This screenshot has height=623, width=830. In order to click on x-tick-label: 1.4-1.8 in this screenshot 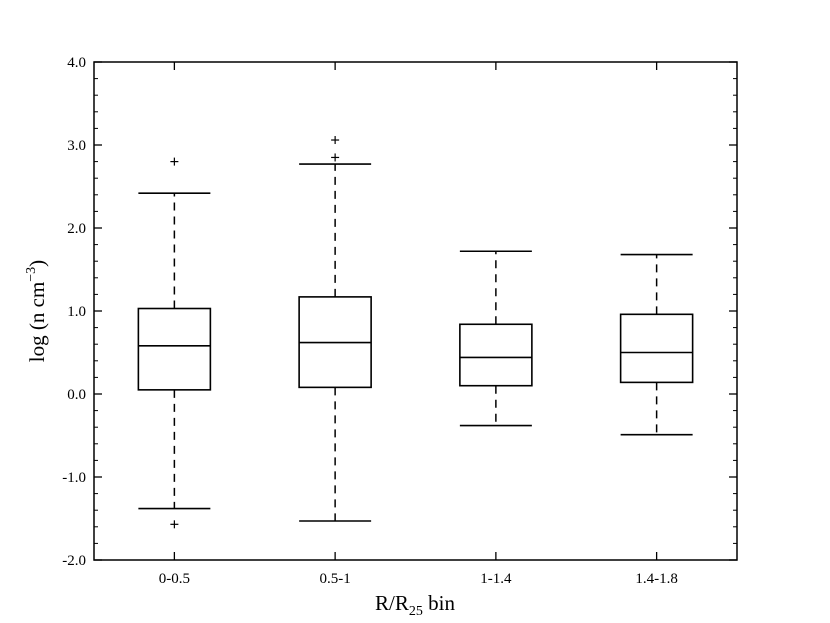, I will do `click(656, 579)`.